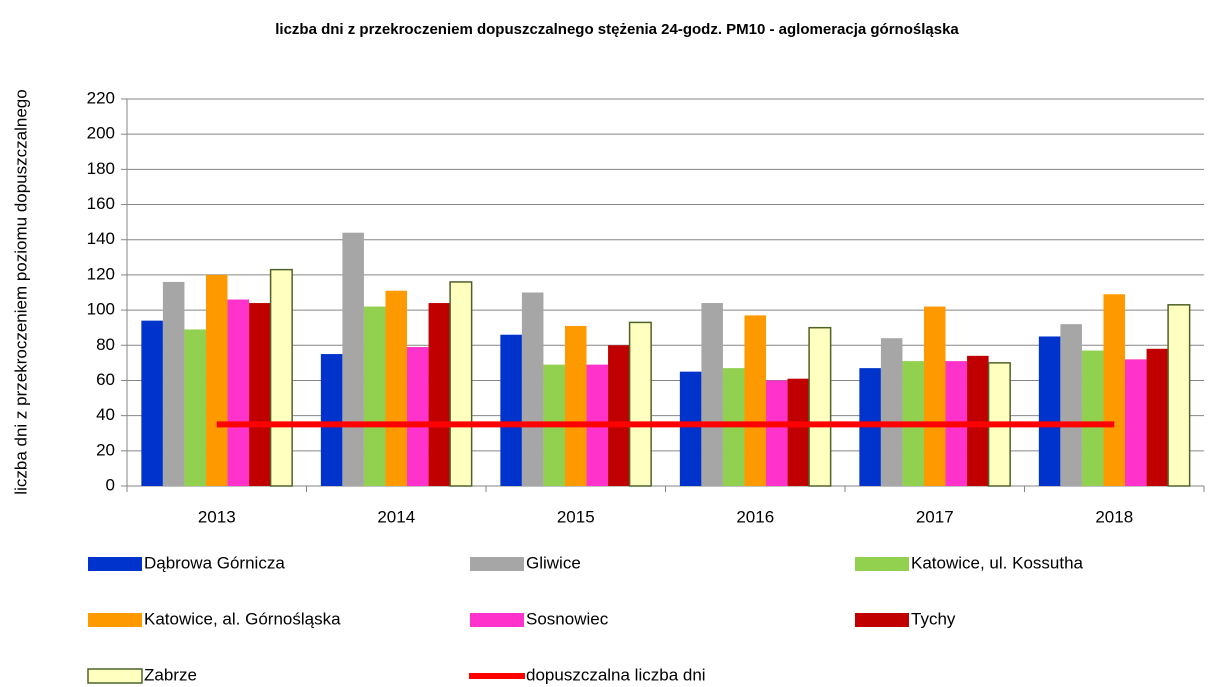 The width and height of the screenshot is (1214, 687). What do you see at coordinates (101, 97) in the screenshot?
I see `y-tick-label: 220` at bounding box center [101, 97].